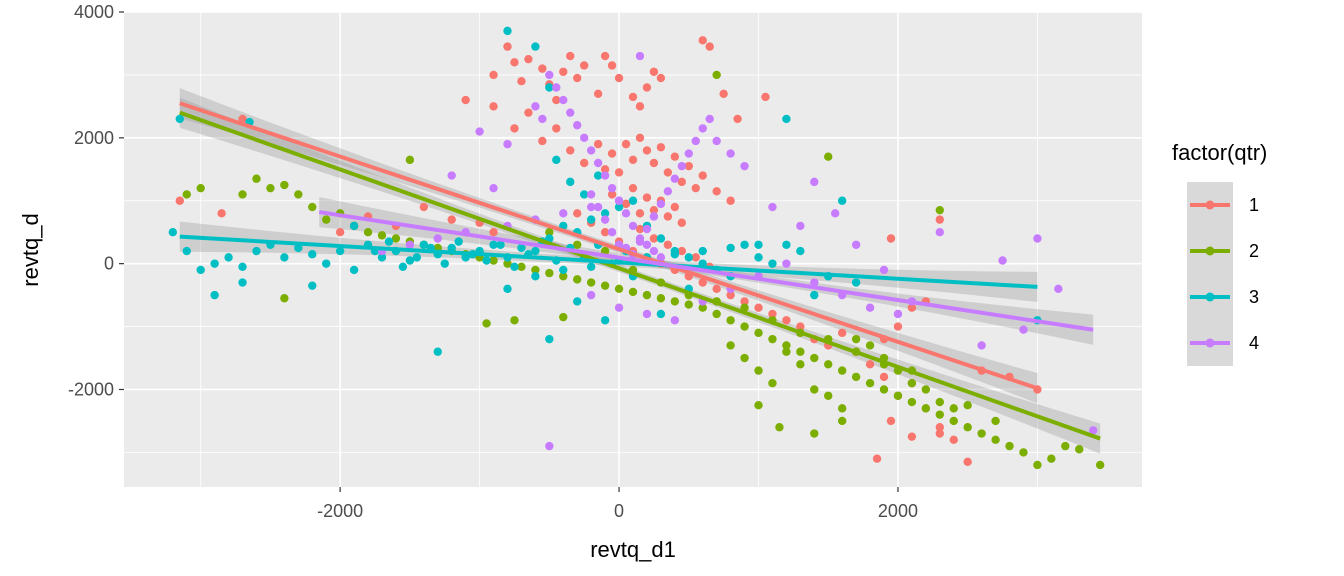 This screenshot has height=576, width=1344. Describe the element at coordinates (94, 138) in the screenshot. I see `y-tick-label: 2000` at that location.